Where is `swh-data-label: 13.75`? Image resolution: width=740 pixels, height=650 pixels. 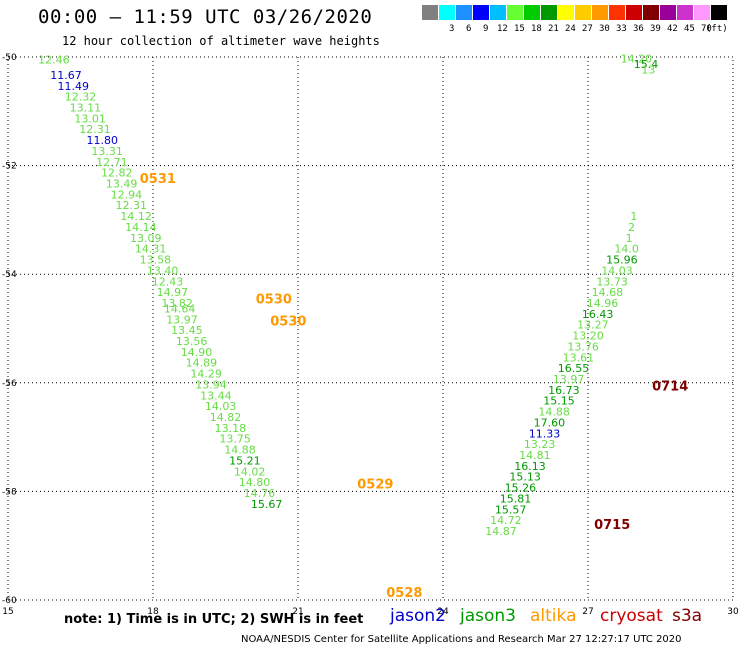 swh-data-label: 13.75 is located at coordinates (235, 439).